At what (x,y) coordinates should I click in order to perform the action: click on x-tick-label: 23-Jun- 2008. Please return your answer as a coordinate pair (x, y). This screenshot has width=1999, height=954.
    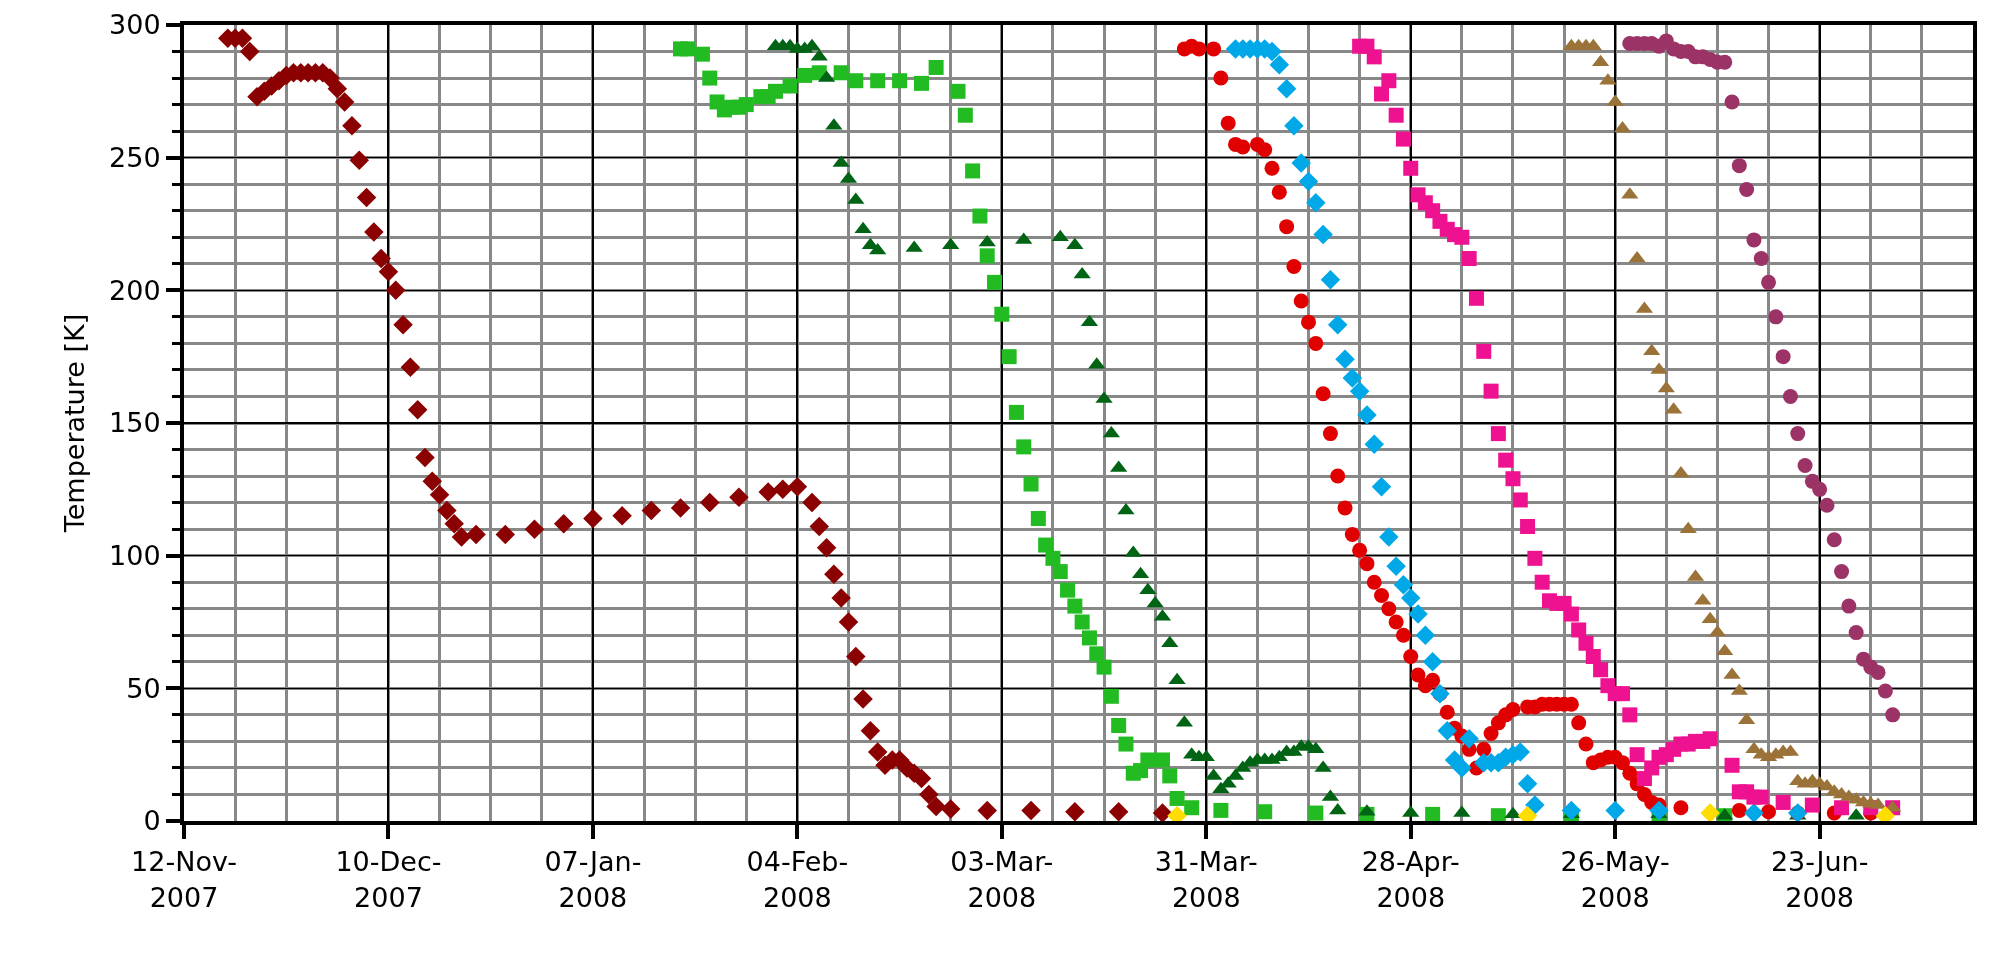
    Looking at the image, I should click on (1819, 879).